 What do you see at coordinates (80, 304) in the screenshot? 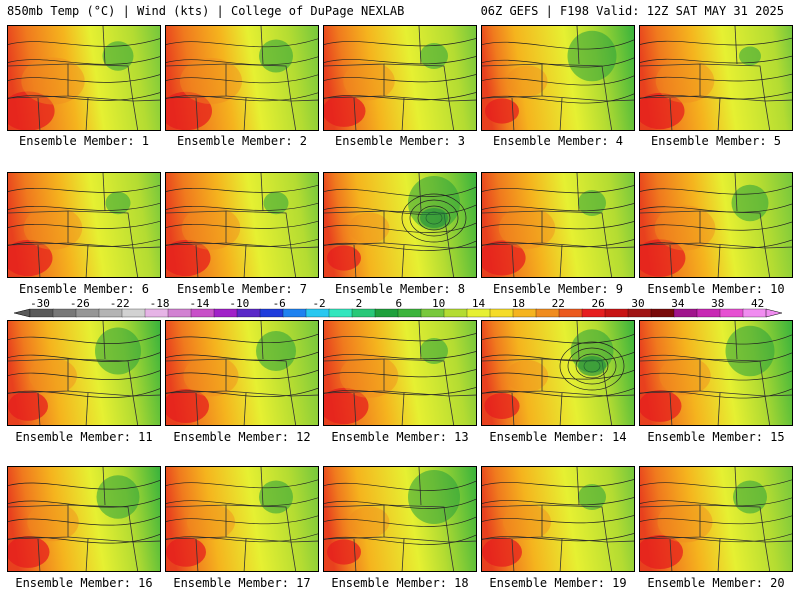
I see `colorbar-tick-label: -26` at bounding box center [80, 304].